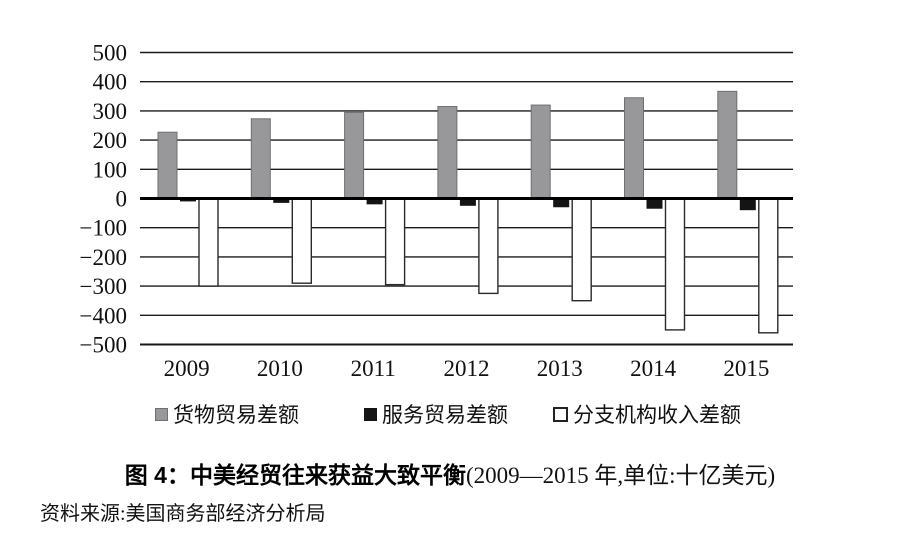 This screenshot has width=900, height=535. What do you see at coordinates (183, 514) in the screenshot?
I see `source-note: 资料来源:美国商务部经济分析局` at bounding box center [183, 514].